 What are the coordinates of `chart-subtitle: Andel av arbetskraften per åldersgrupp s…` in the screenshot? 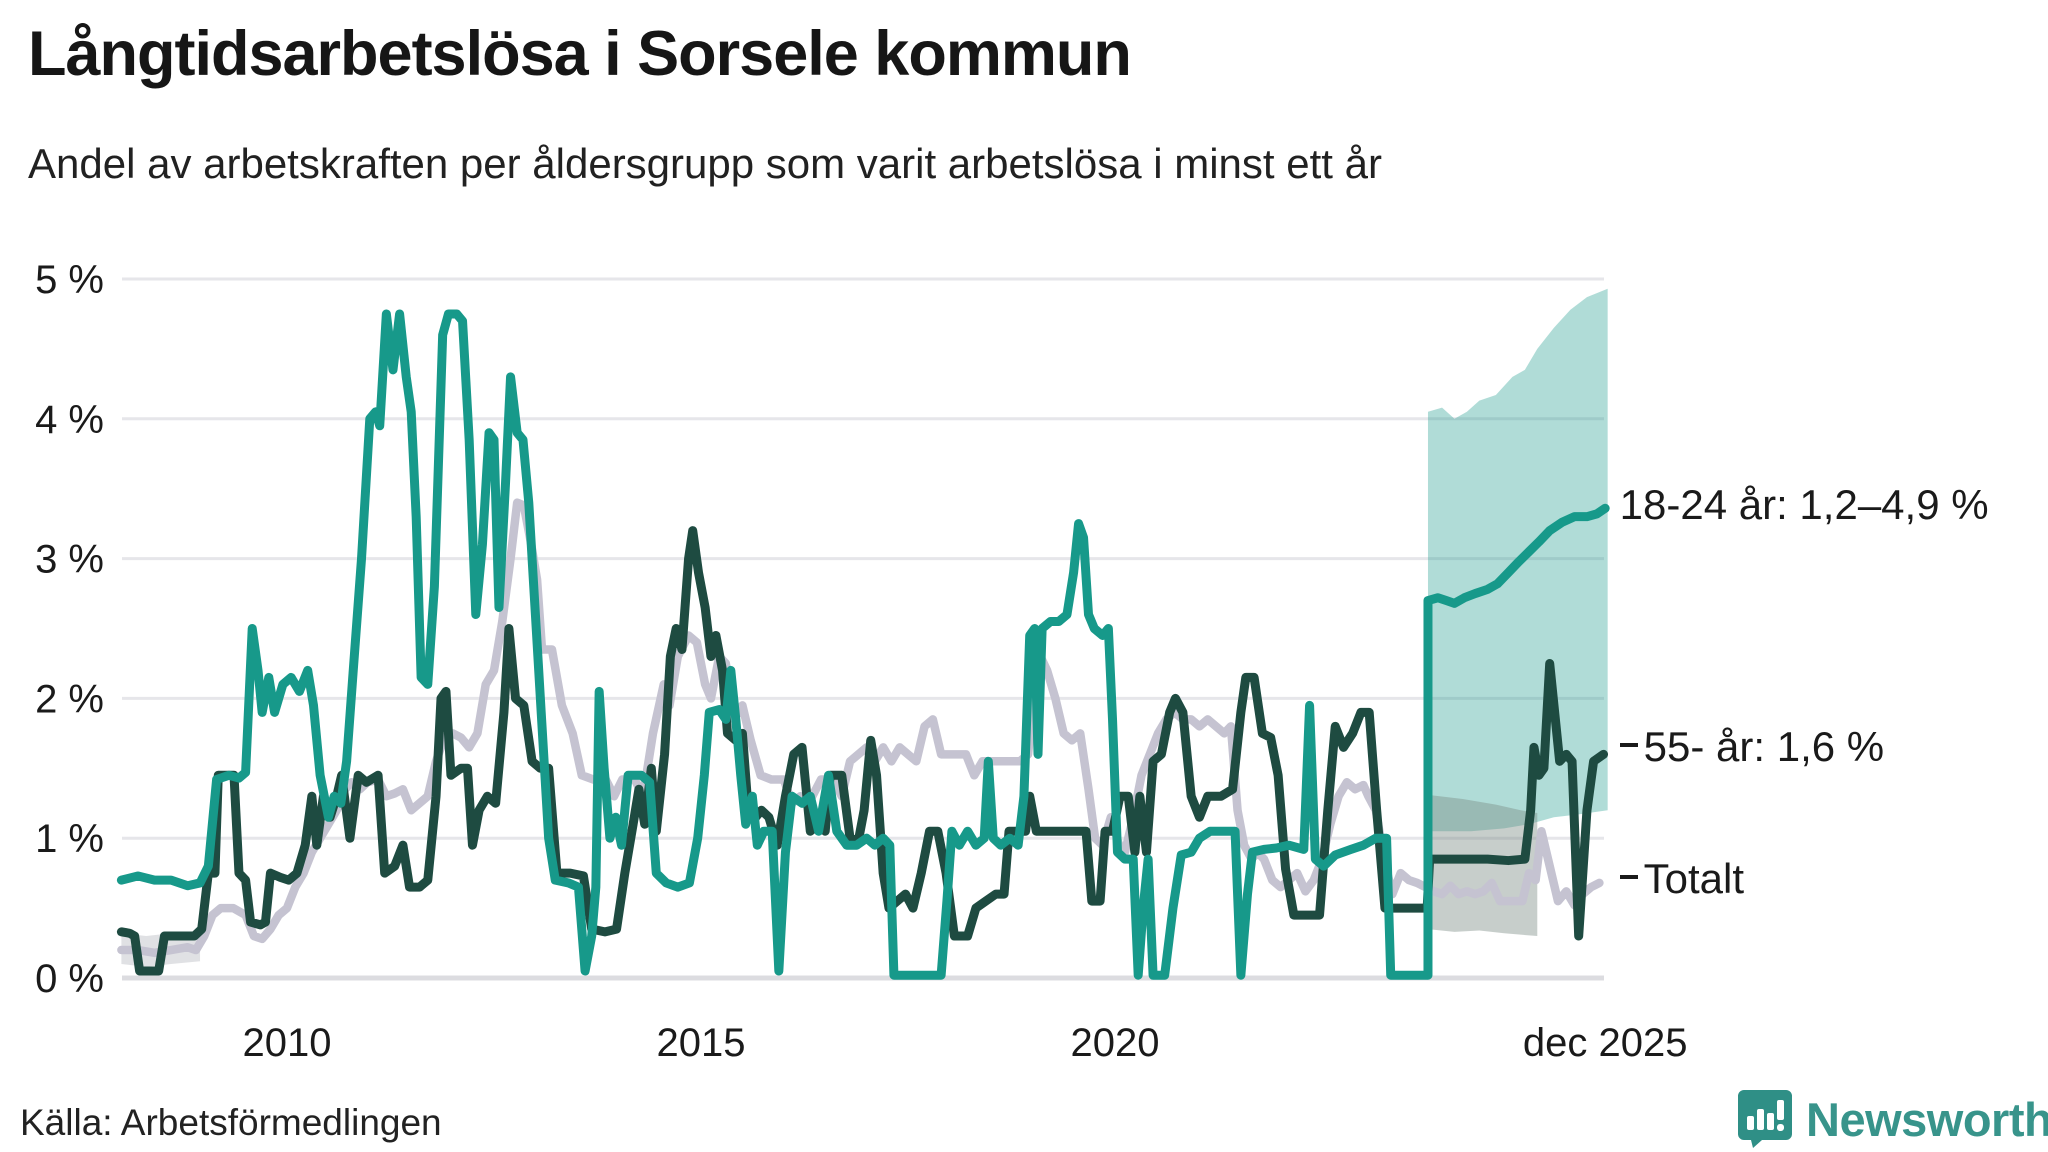 It's located at (705, 163).